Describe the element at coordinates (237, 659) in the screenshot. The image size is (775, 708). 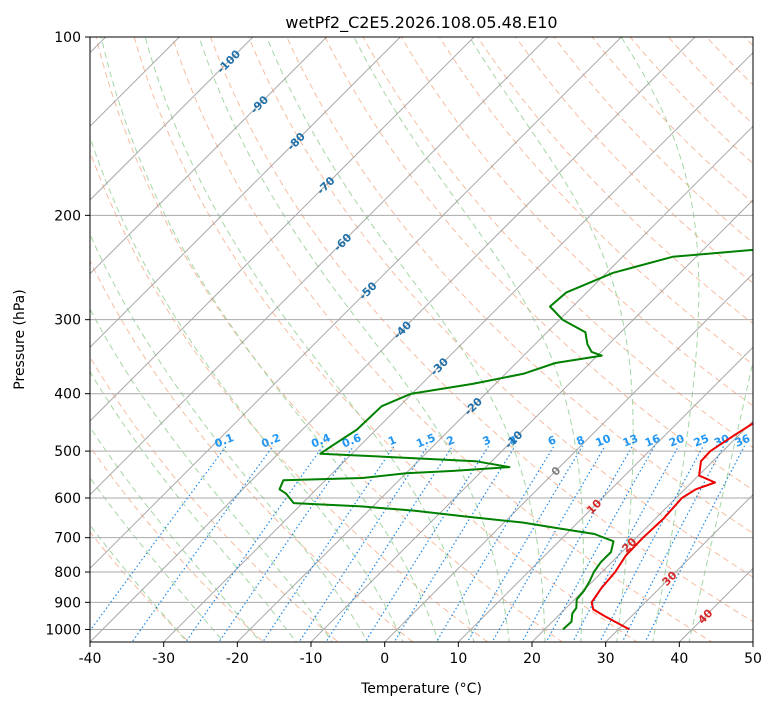
I see `x-tick-label: -20` at that location.